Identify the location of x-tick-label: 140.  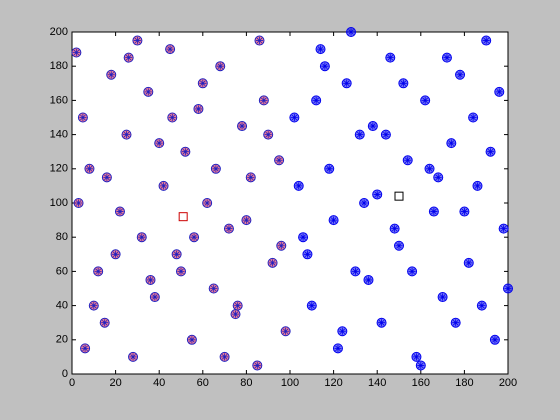
(377, 383).